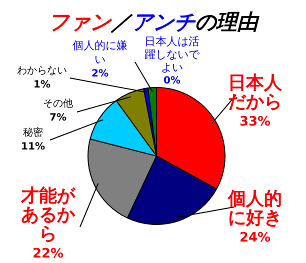  I want to click on slice-label: 秘密, so click(33, 132).